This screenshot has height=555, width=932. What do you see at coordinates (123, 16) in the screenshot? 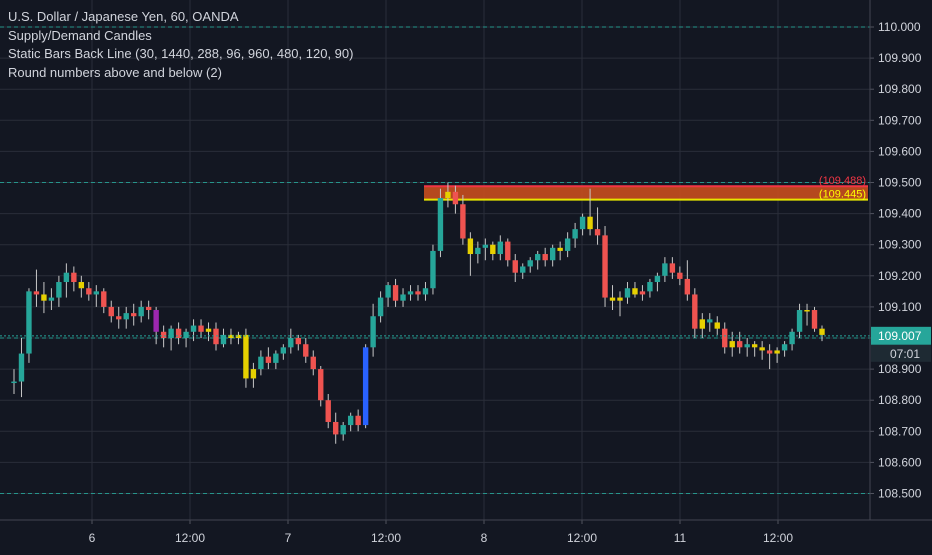
I see `symbol-title: U.S. Dollar / Japanese Yen, 60, OANDA` at bounding box center [123, 16].